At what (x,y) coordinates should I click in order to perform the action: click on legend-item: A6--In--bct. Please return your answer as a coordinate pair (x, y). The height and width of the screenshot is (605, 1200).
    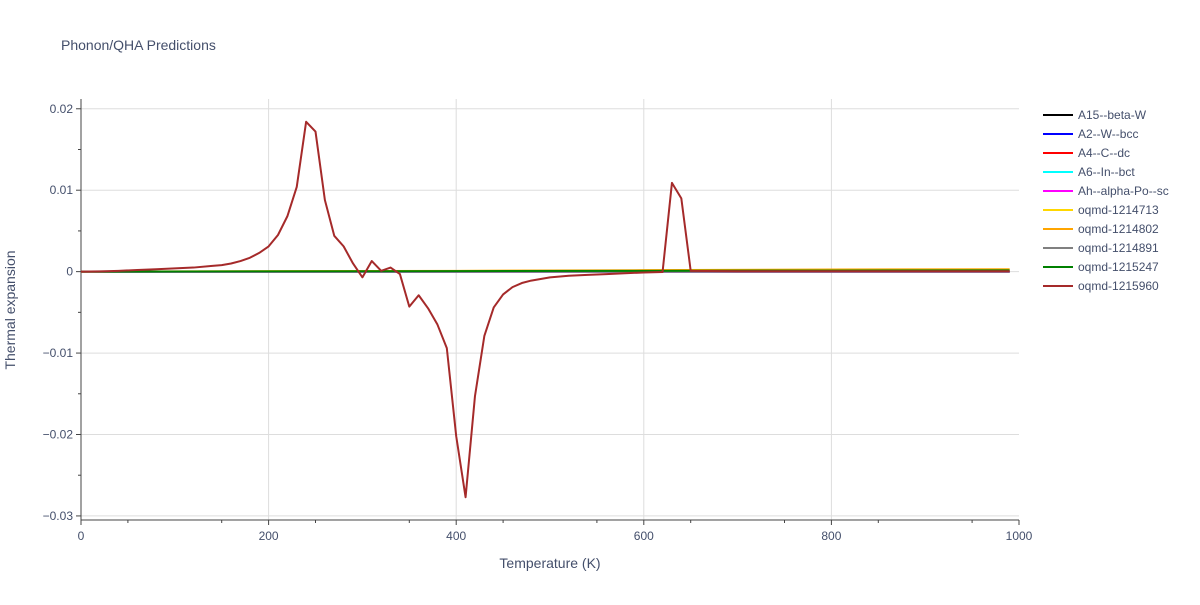
    Looking at the image, I should click on (1089, 172).